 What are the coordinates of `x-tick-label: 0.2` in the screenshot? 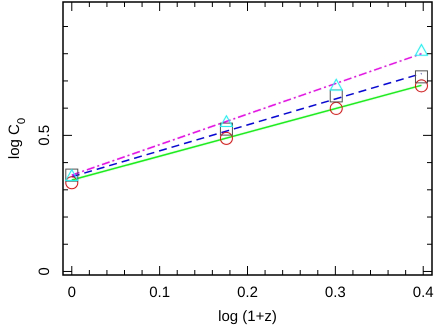 It's located at (247, 292).